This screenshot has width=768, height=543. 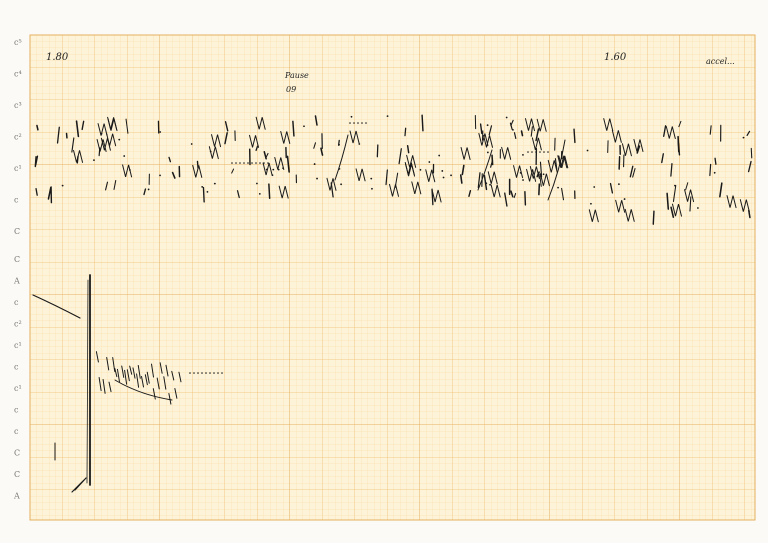 I want to click on staff-label: c, so click(x=16, y=410).